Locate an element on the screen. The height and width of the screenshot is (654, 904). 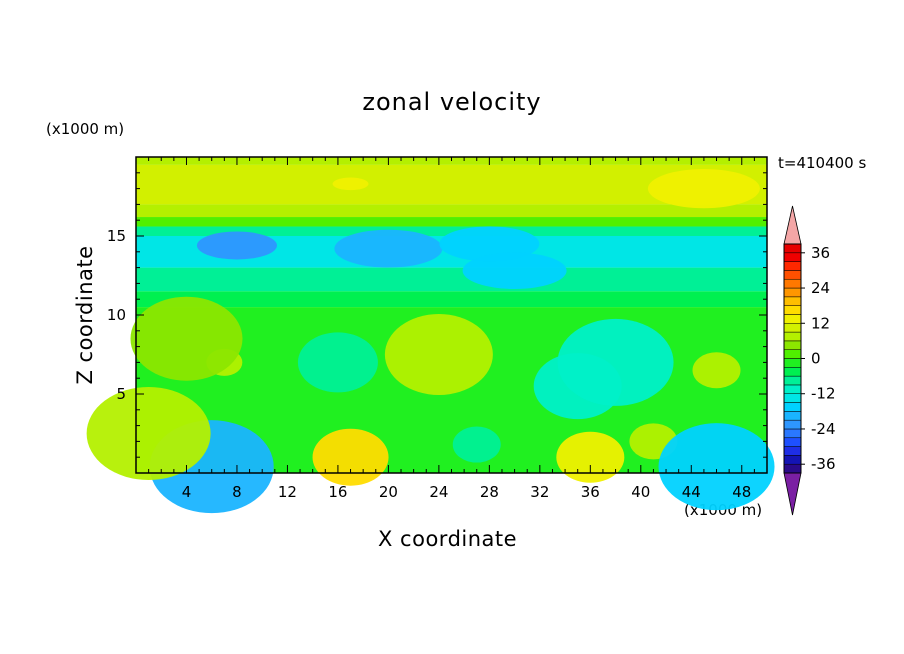
colorbar-min-extension is located at coordinates (792, 494).